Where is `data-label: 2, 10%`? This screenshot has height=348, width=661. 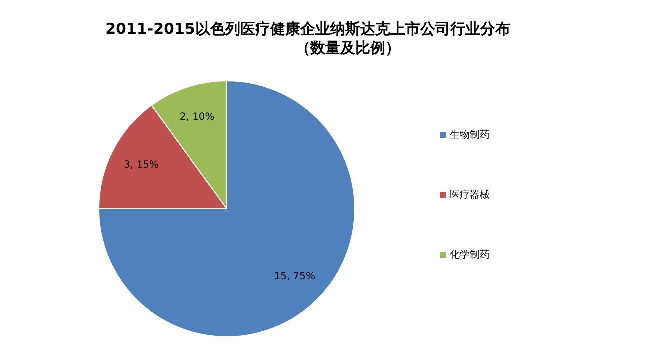 data-label: 2, 10% is located at coordinates (197, 118).